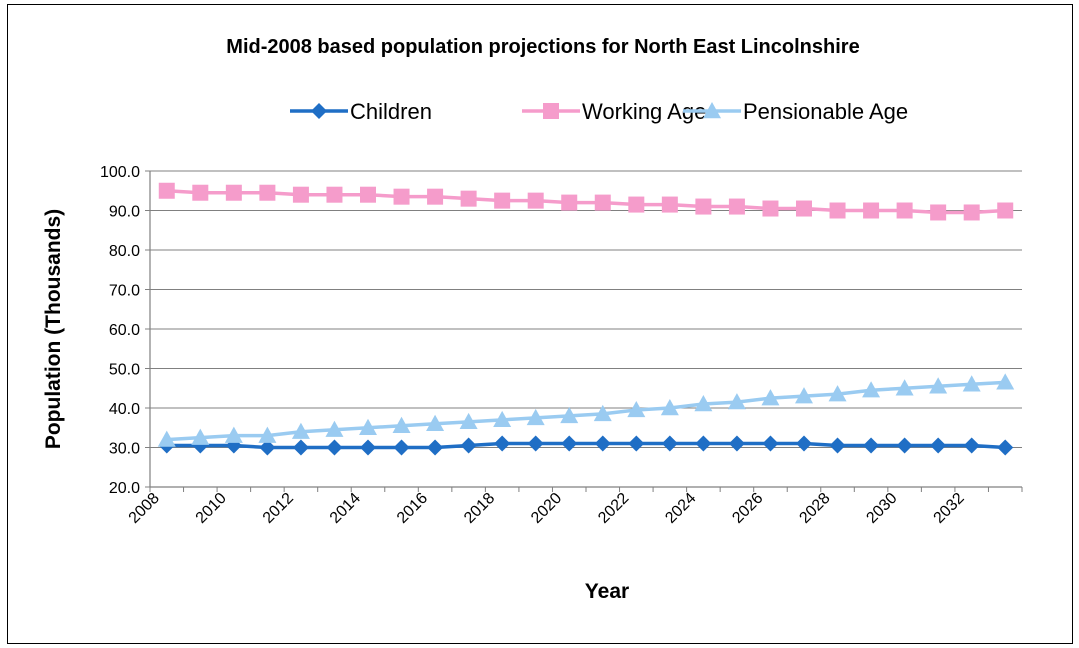 Image resolution: width=1079 pixels, height=648 pixels. Describe the element at coordinates (814, 508) in the screenshot. I see `x-tick-label: 2028` at that location.